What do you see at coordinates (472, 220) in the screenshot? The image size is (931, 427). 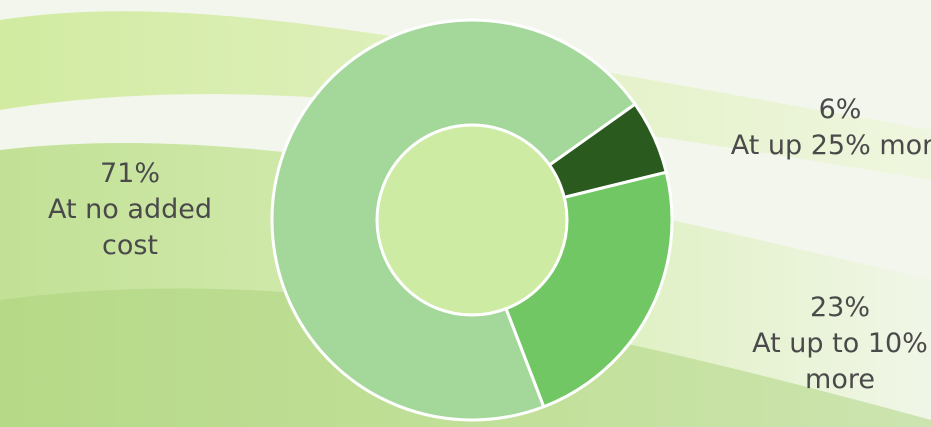 I see `donut-hole` at bounding box center [472, 220].